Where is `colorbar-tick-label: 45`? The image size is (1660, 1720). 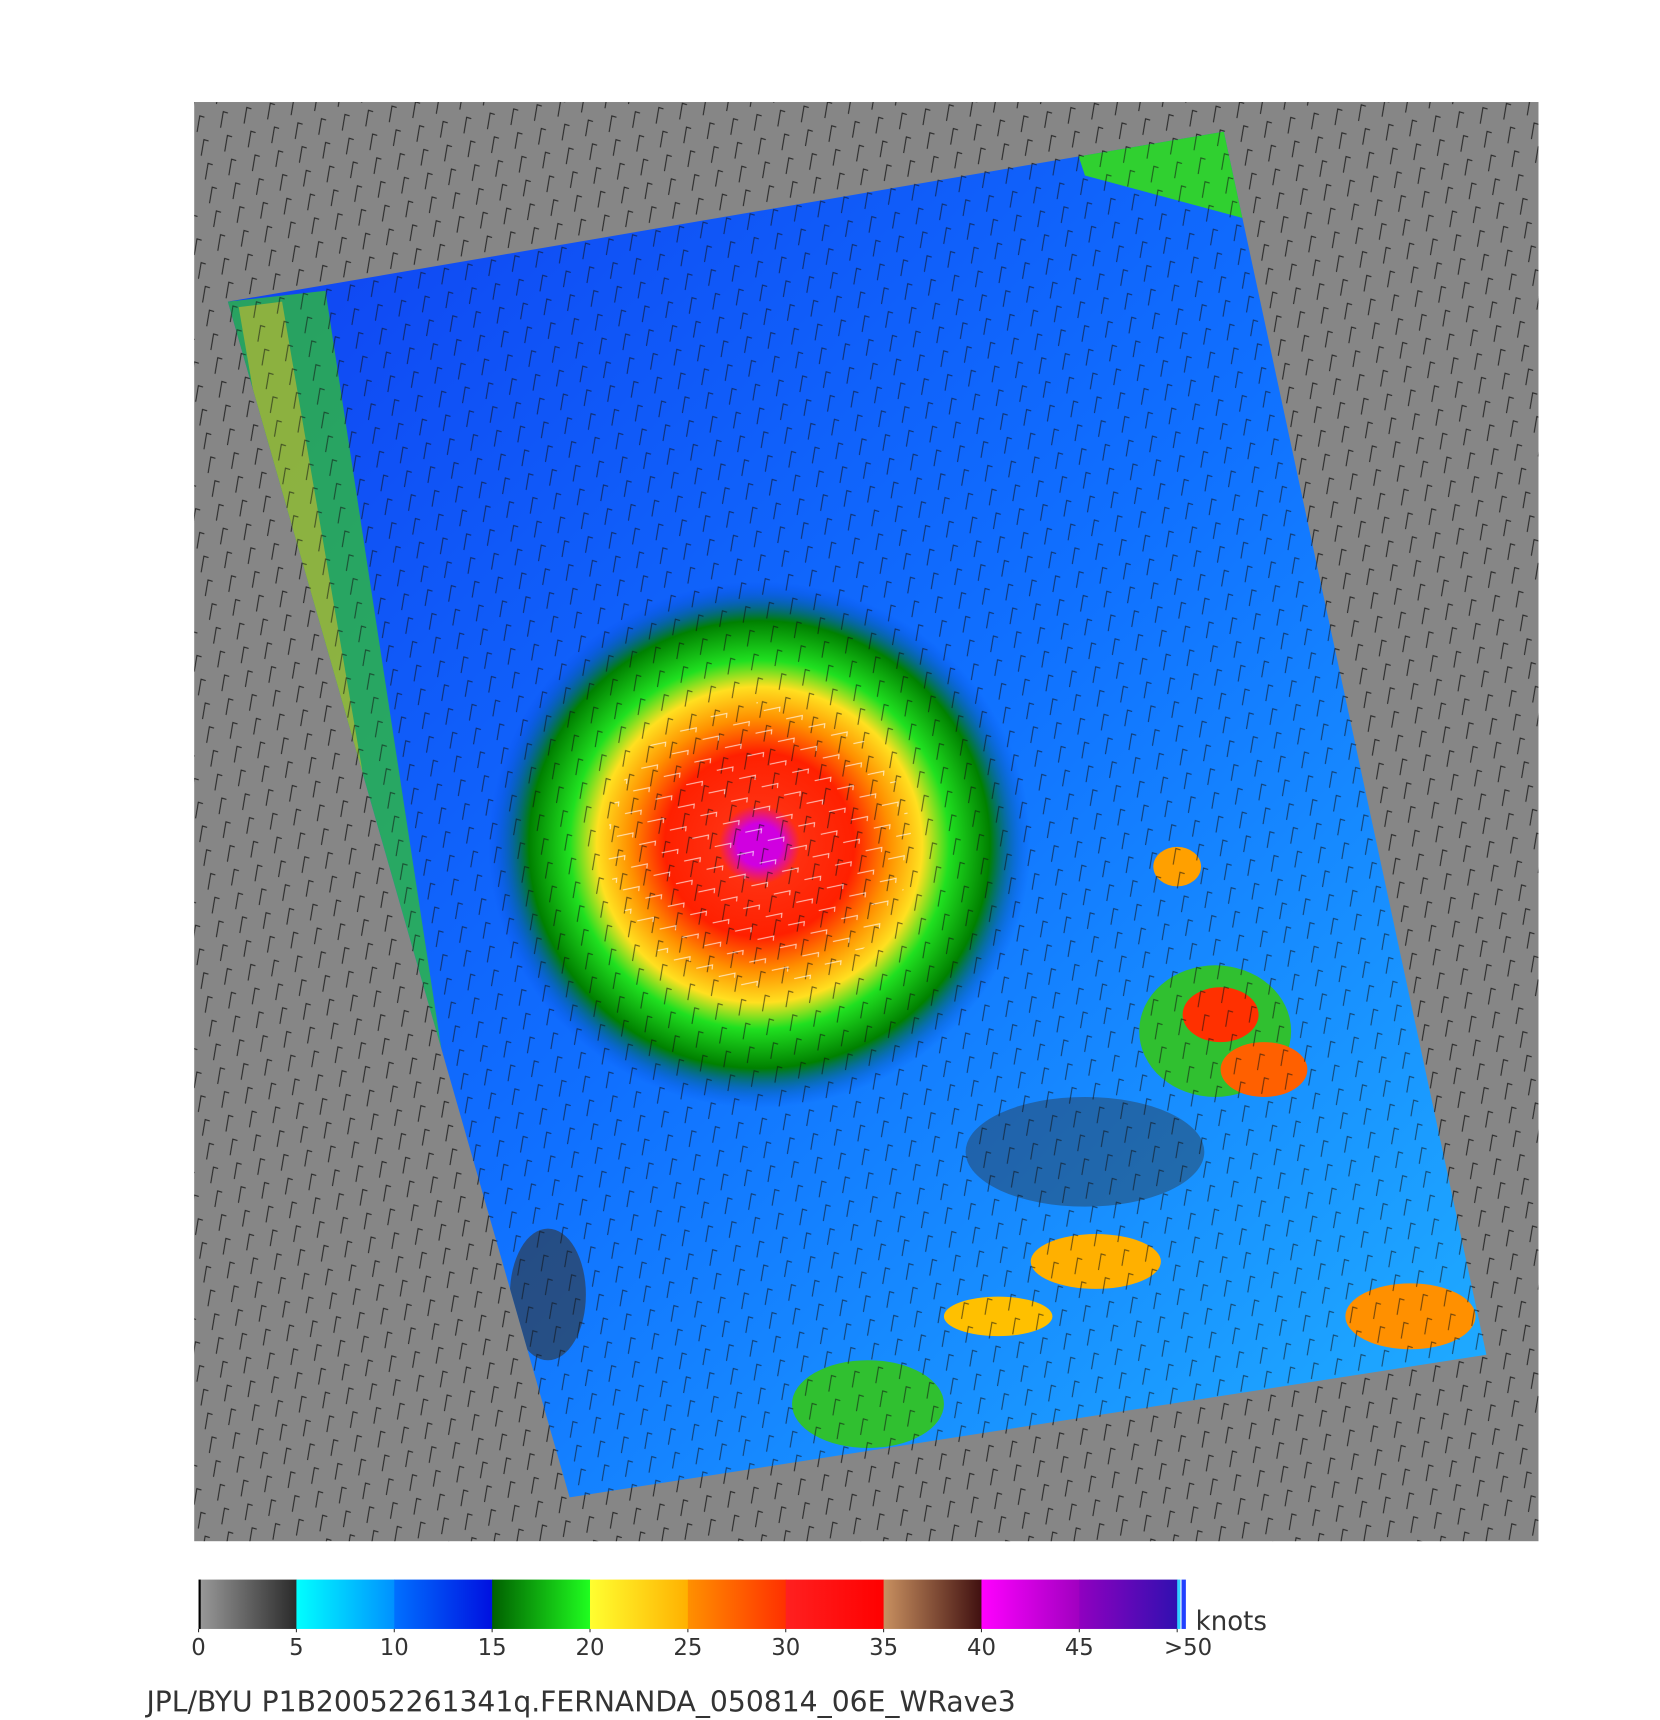
colorbar-tick-label: 45 is located at coordinates (1079, 1648).